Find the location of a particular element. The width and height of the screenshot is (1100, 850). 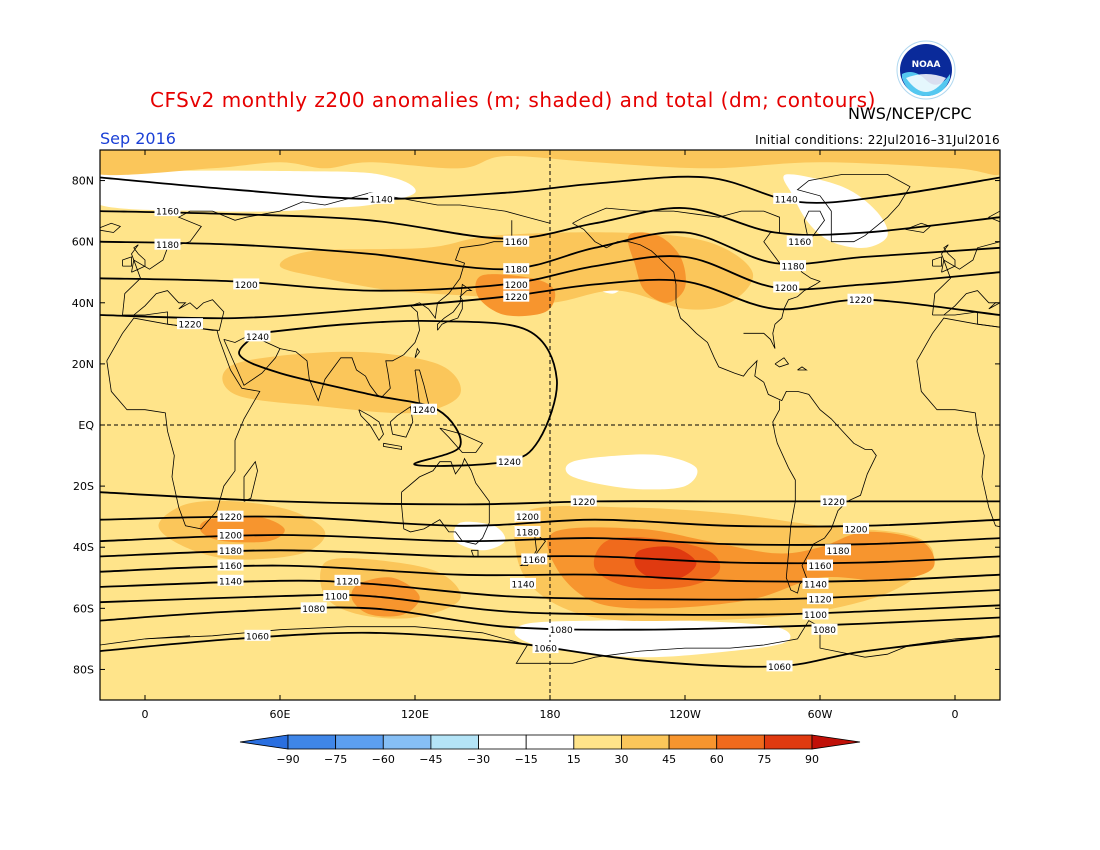

x-tick-label: 120E is located at coordinates (415, 714).